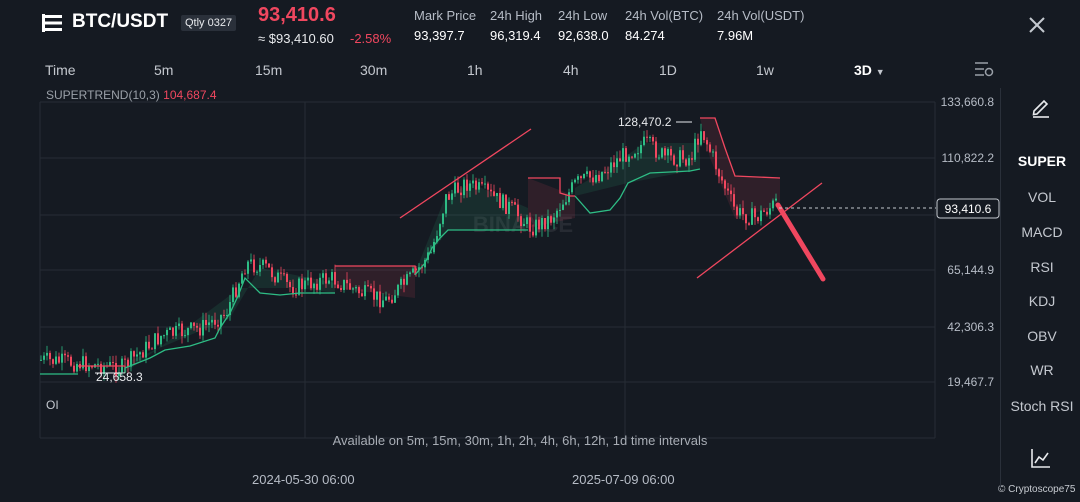 The image size is (1080, 502). What do you see at coordinates (465, 173) in the screenshot?
I see `trendline-upper-left` at bounding box center [465, 173].